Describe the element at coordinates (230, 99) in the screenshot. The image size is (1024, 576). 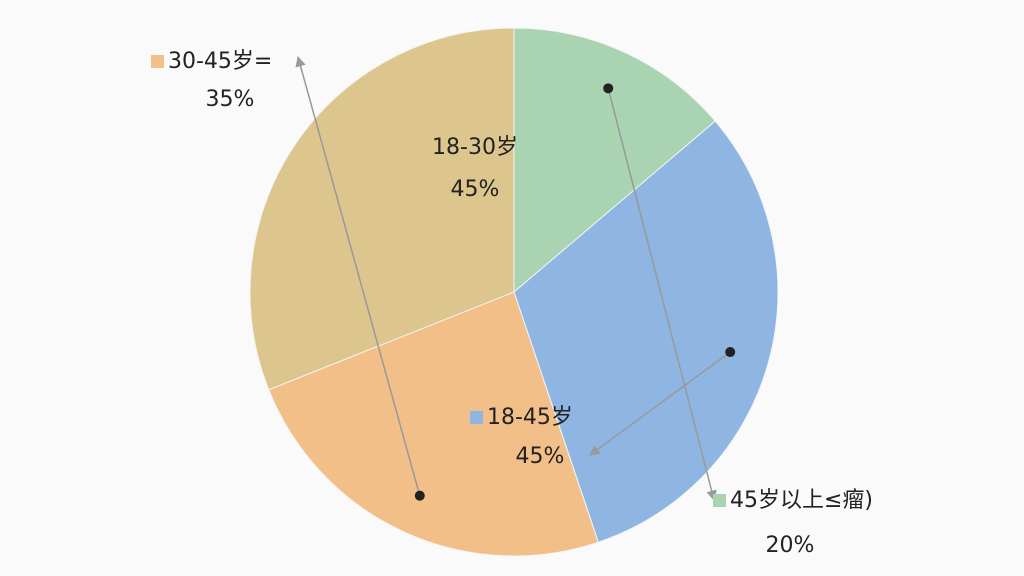
I see `slice-value-label: 35%` at that location.